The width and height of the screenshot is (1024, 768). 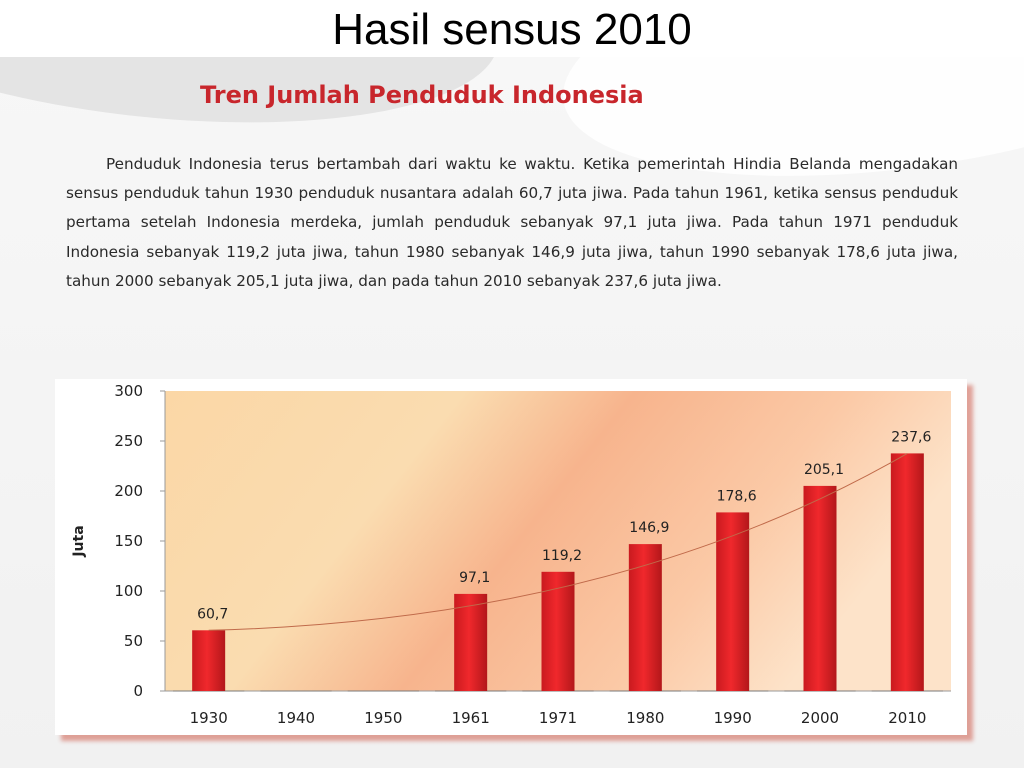 What do you see at coordinates (128, 491) in the screenshot?
I see `y-tick-label: 200` at bounding box center [128, 491].